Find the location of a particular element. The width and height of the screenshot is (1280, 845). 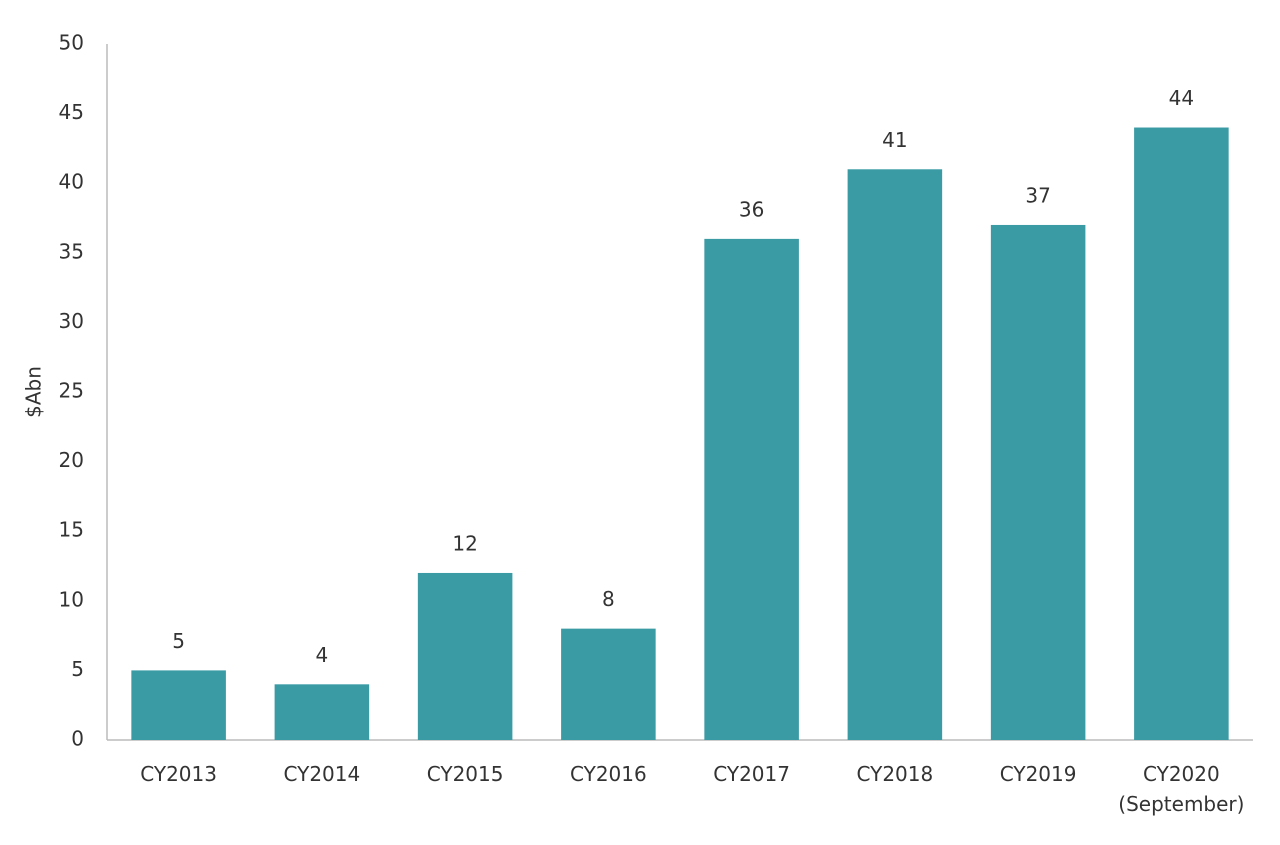

data-label: 5 is located at coordinates (178, 641).